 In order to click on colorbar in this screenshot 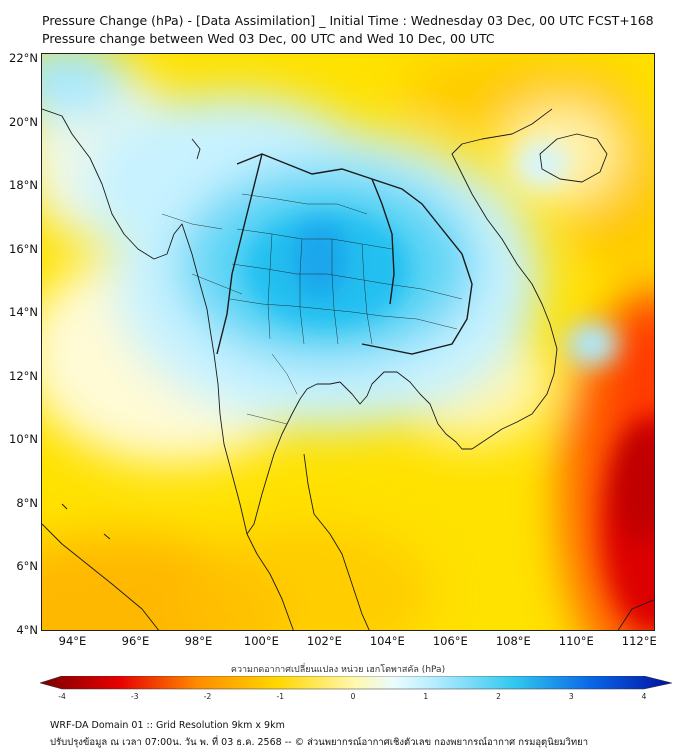, I will do `click(356, 683)`.